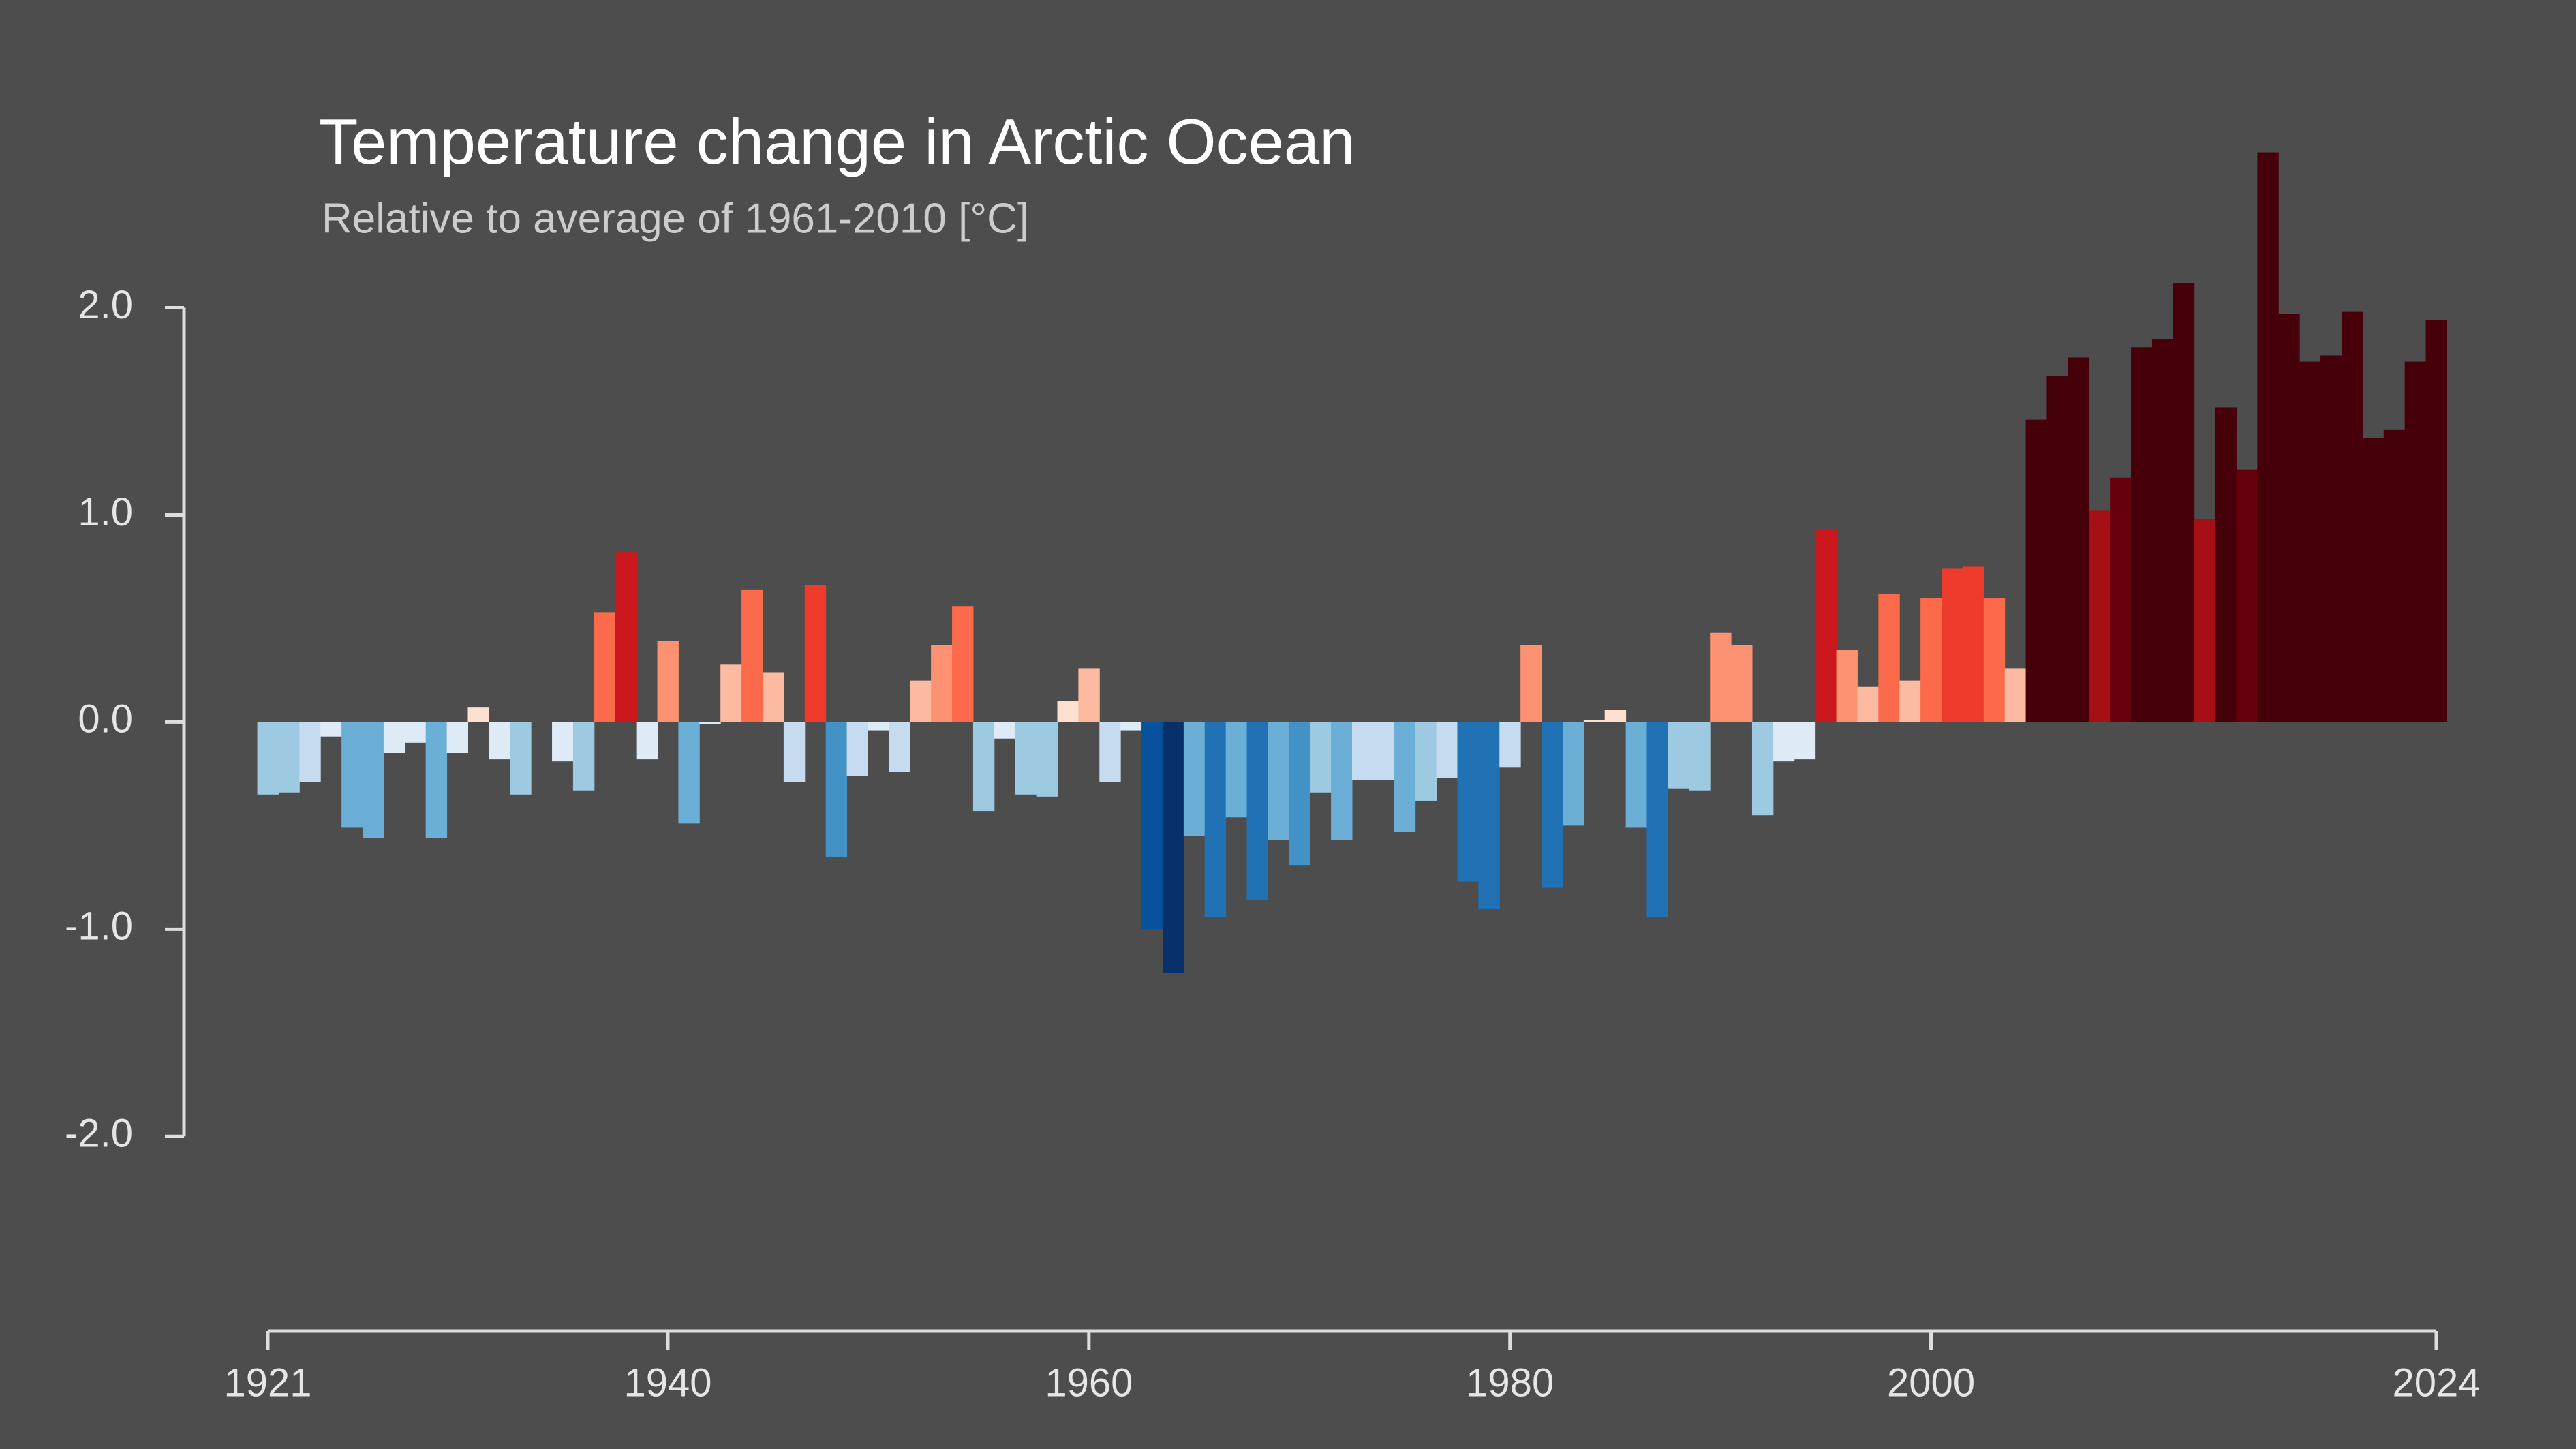  What do you see at coordinates (2436, 1383) in the screenshot?
I see `x-tick-label: 2024` at bounding box center [2436, 1383].